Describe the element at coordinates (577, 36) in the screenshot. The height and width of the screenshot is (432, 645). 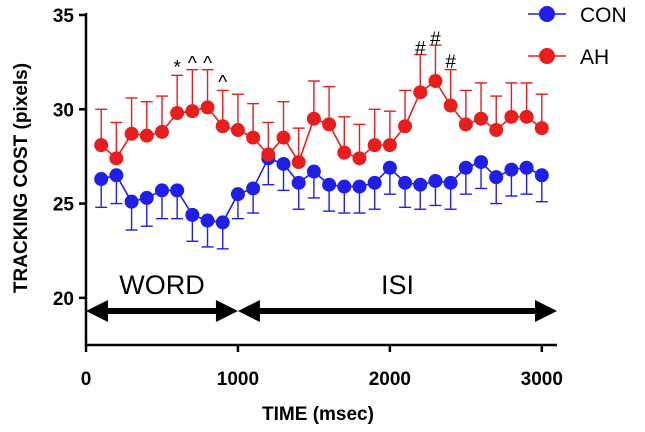
I see `legend: CON AH` at that location.